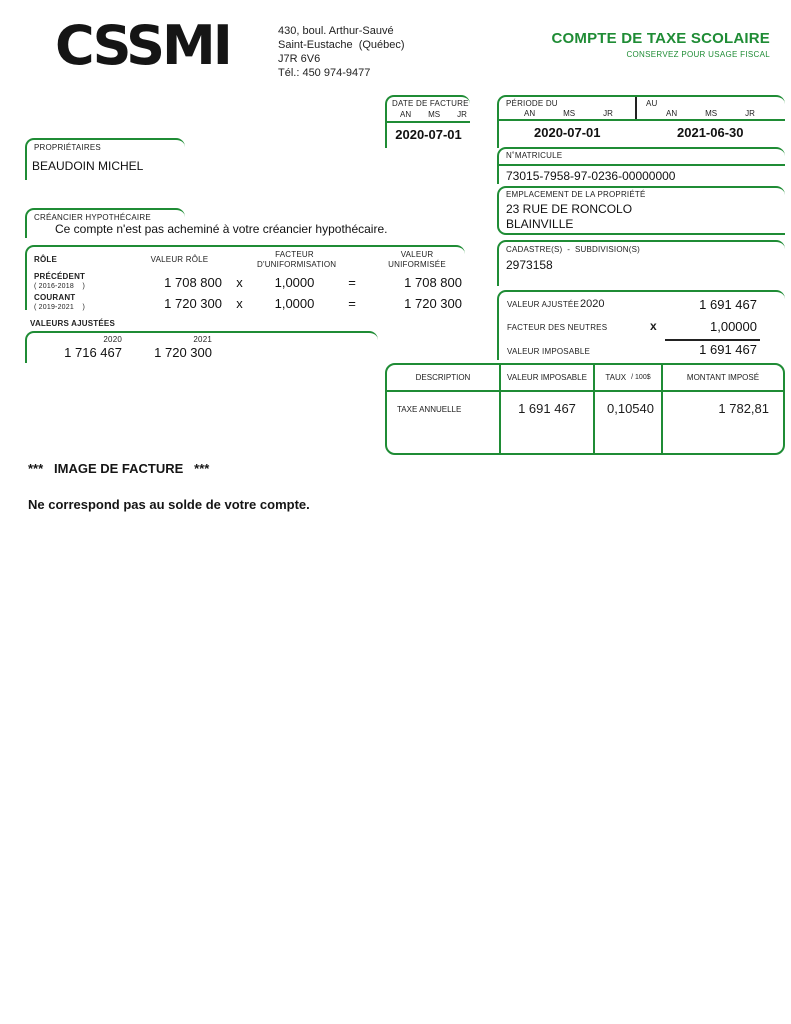 This screenshot has height=1024, width=791. What do you see at coordinates (636, 108) in the screenshot?
I see `period-au-divider` at bounding box center [636, 108].